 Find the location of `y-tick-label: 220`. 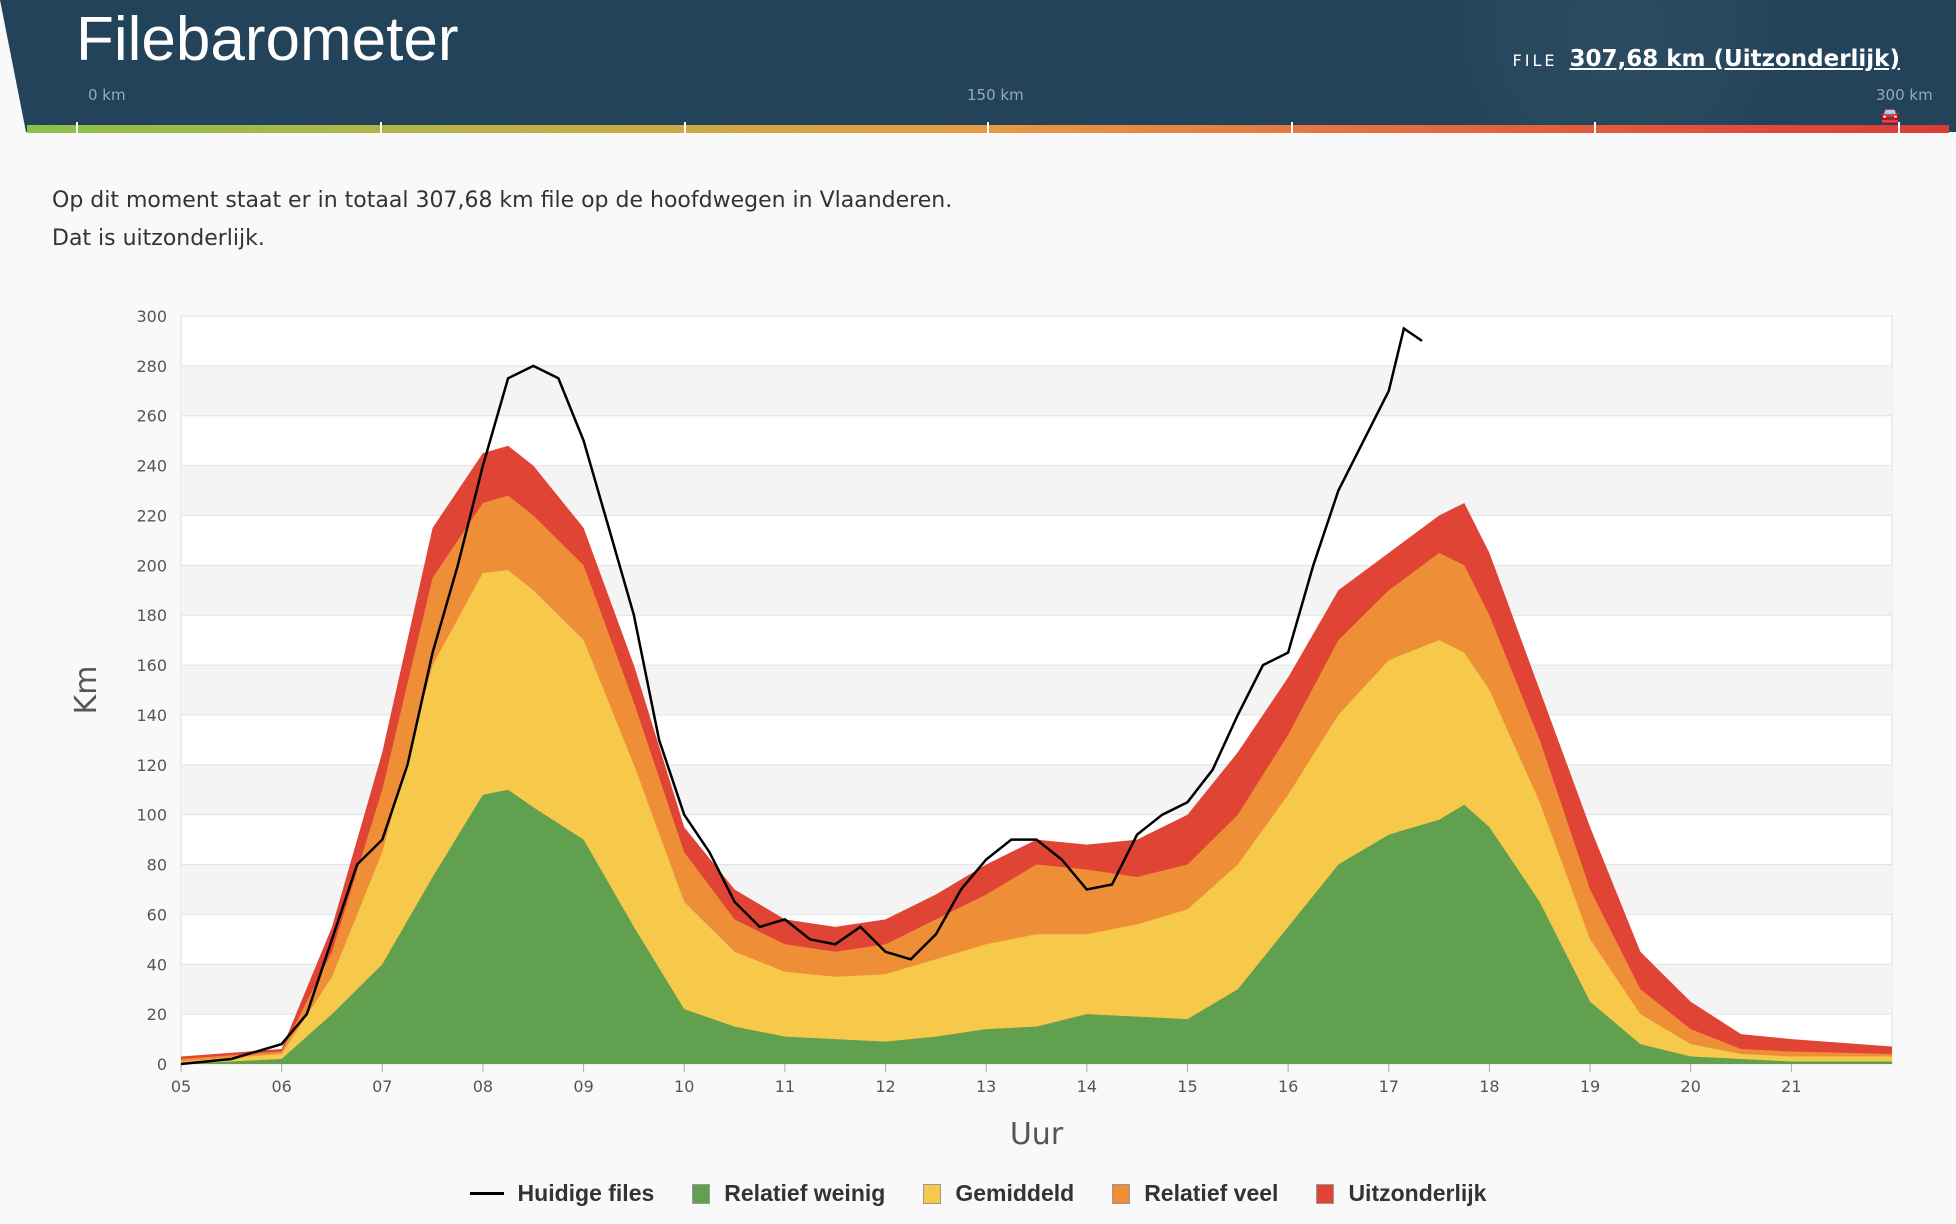

y-tick-label: 220 is located at coordinates (151, 515).